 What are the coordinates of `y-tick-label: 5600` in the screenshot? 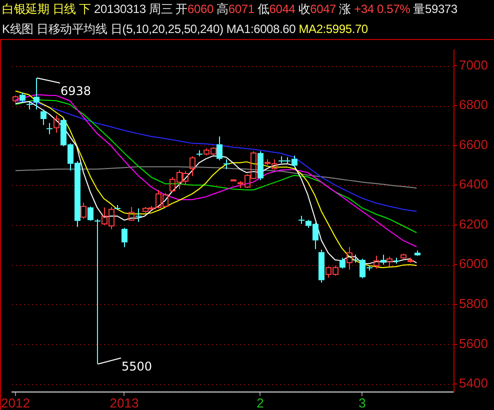 It's located at (473, 343).